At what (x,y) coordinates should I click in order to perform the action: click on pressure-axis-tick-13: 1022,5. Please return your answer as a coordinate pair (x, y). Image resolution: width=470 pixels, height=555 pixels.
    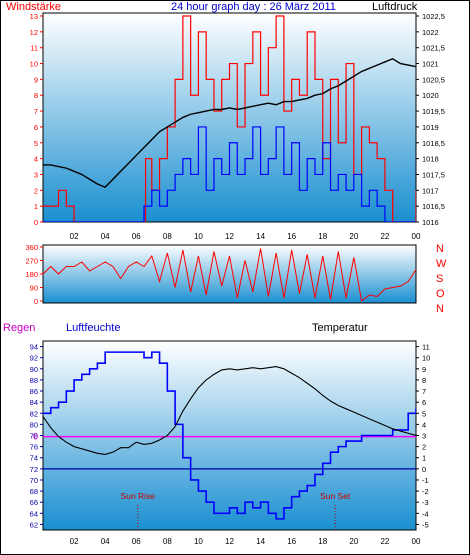
    Looking at the image, I should click on (433, 16).